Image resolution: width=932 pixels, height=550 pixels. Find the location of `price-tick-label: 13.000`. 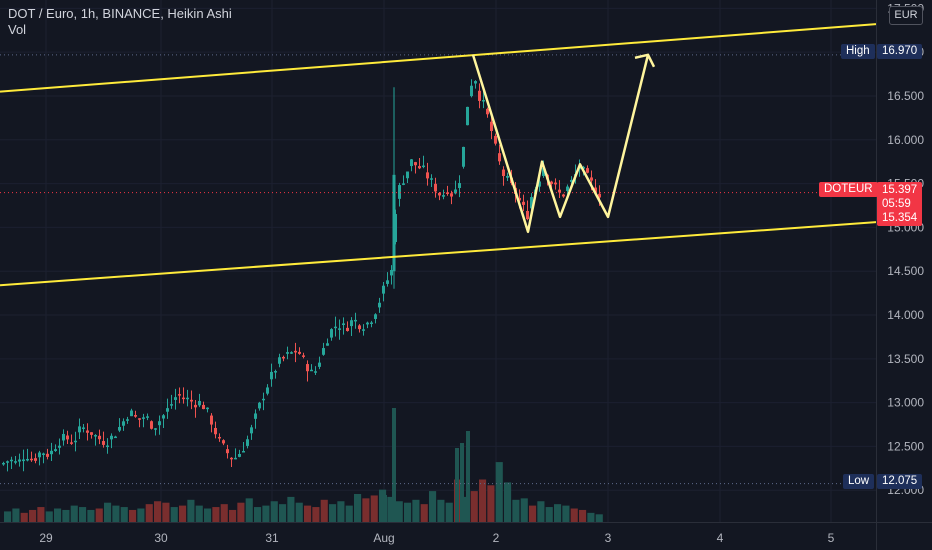

price-tick-label: 13.000 is located at coordinates (905, 403).